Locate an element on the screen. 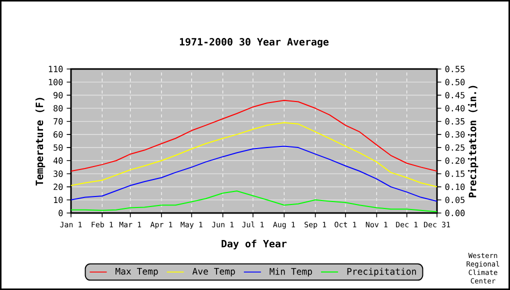 This screenshot has height=290, width=510. y-tick-label: 20 is located at coordinates (58, 187).